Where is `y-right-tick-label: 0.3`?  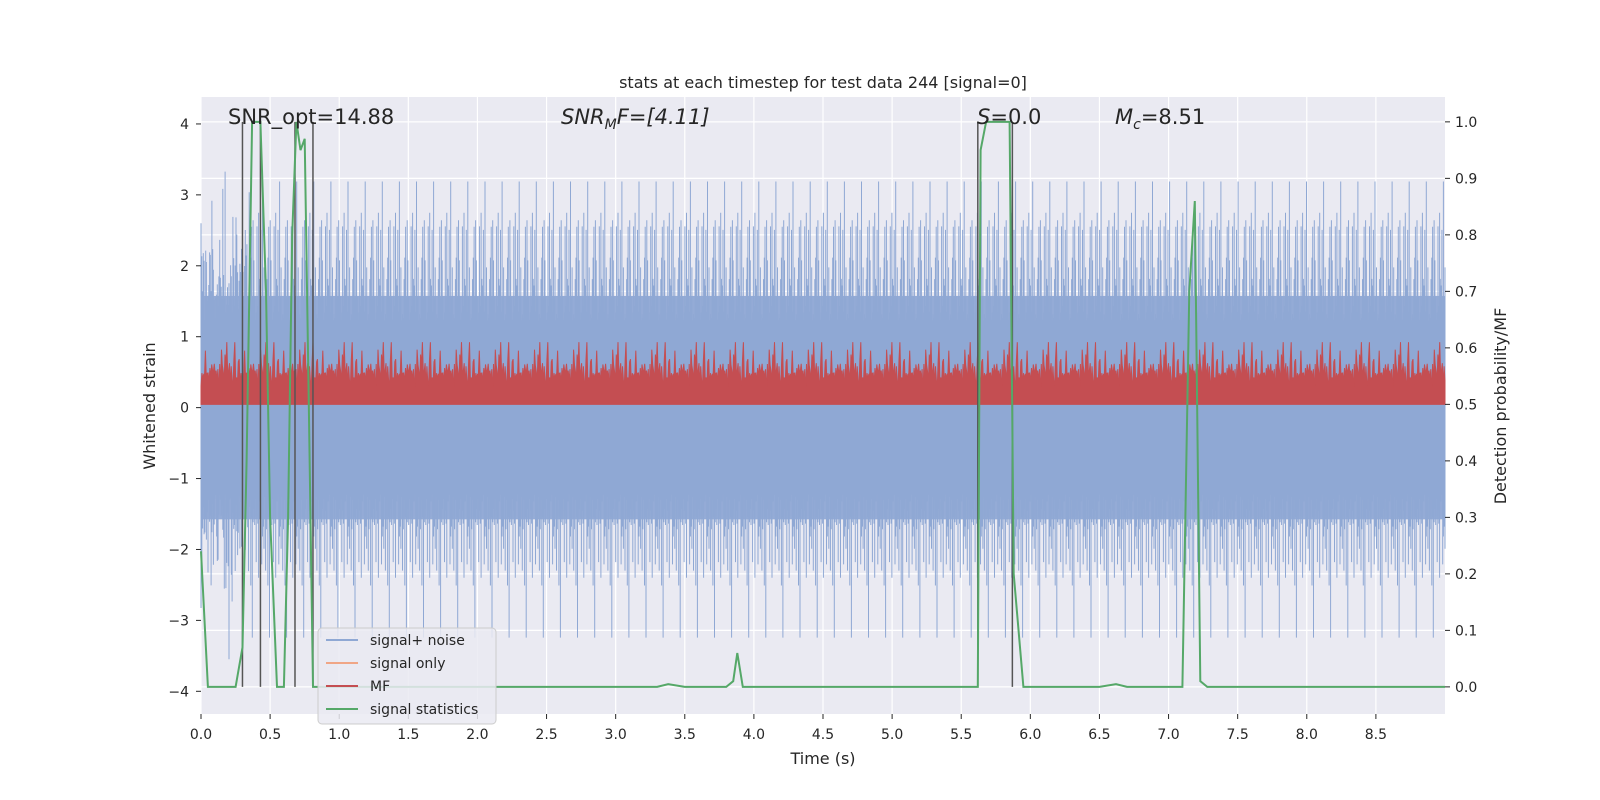
y-right-tick-label: 0.3 is located at coordinates (1466, 518).